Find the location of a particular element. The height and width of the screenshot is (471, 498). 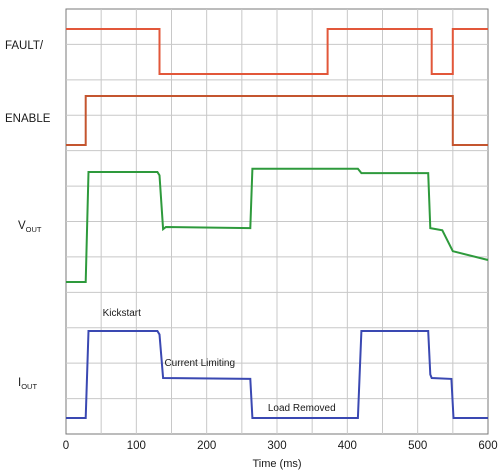

signal-label-fault: FAULT/ is located at coordinates (24, 46).